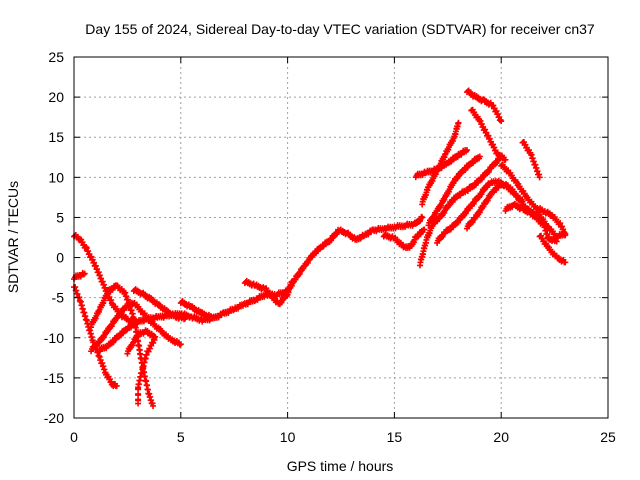 The image size is (640, 480). Describe the element at coordinates (60, 258) in the screenshot. I see `y-tick-label: 0` at that location.